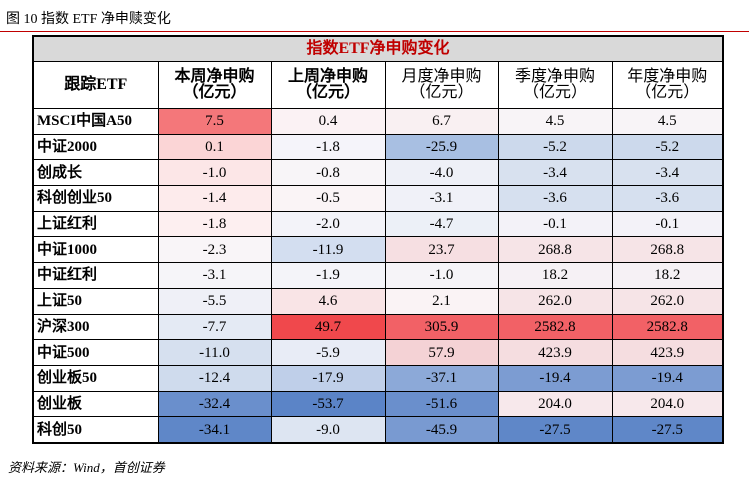  Describe the element at coordinates (214, 352) in the screenshot. I see `value-cell: -11.0` at that location.